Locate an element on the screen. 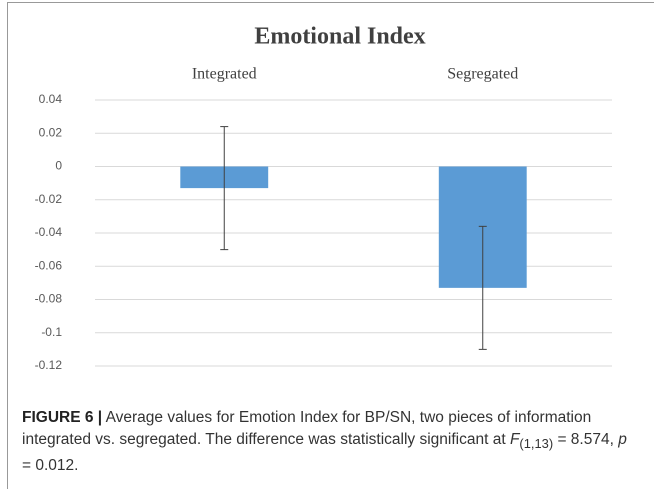 This screenshot has height=489, width=654. y-tick-label: -0.04 is located at coordinates (49, 232).